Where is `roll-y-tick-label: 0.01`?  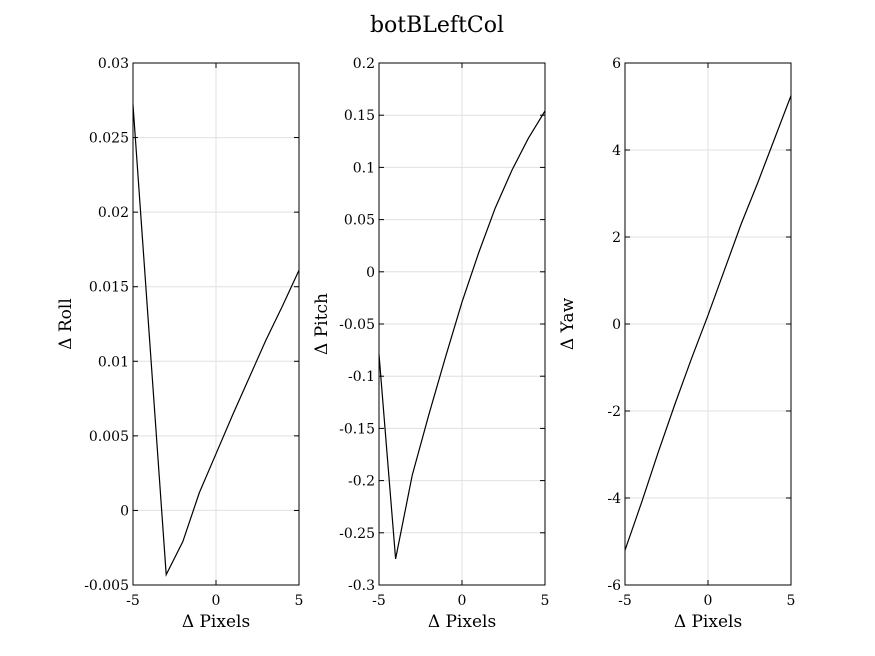 roll-y-tick-label: 0.01 is located at coordinates (113, 362).